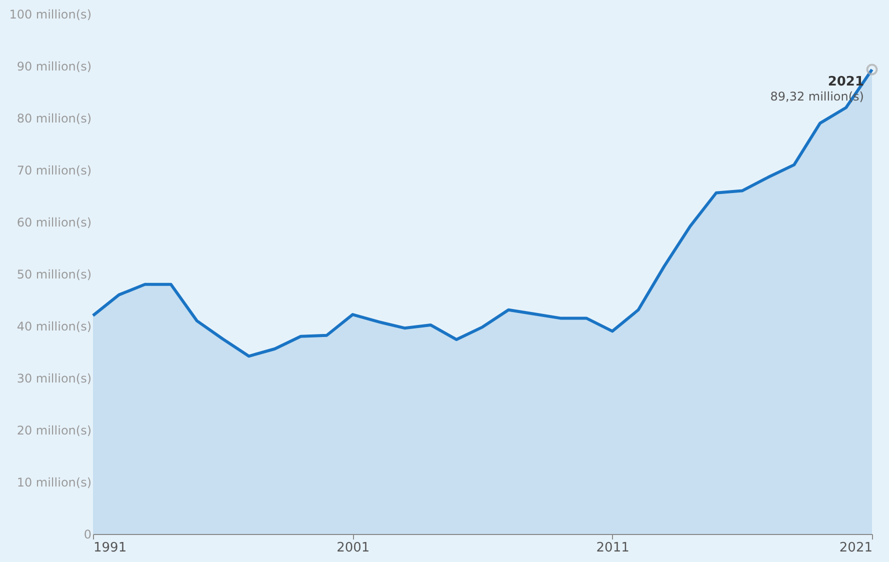 The height and width of the screenshot is (562, 889). Describe the element at coordinates (54, 431) in the screenshot. I see `y-tick-label: 20 million(s)` at that location.